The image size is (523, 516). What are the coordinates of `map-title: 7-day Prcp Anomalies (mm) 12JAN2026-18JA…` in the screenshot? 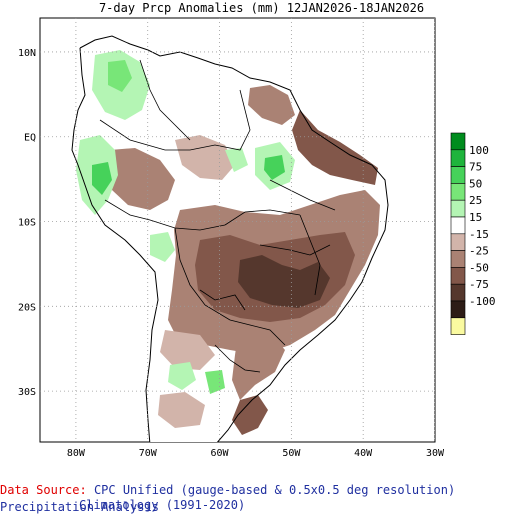 It's located at (261, 8).